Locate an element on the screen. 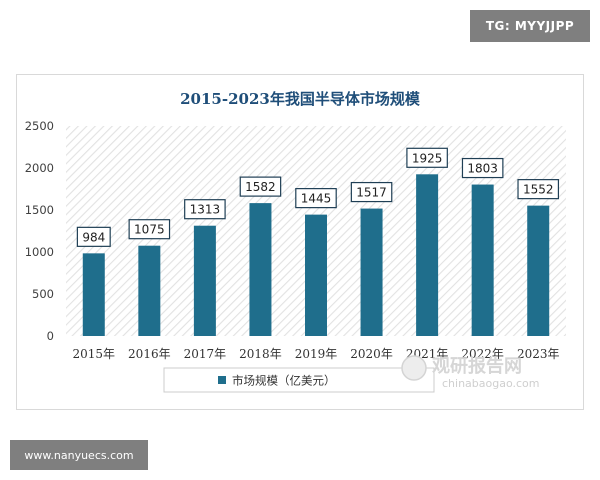  watermark-cn: 观研报告网 is located at coordinates (477, 366).